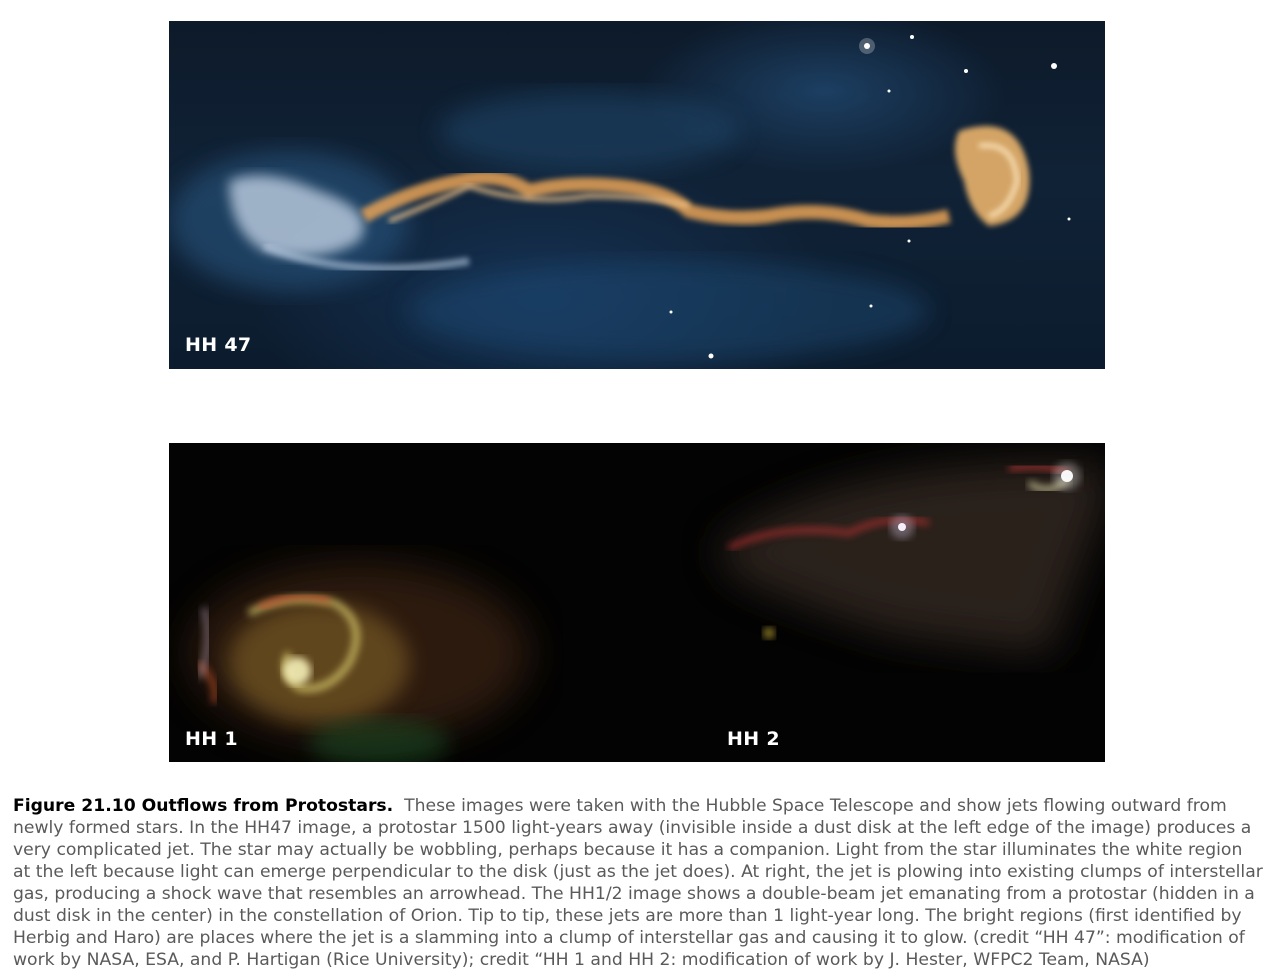 The width and height of the screenshot is (1270, 978). I want to click on hh47-label: HH 47, so click(218, 345).